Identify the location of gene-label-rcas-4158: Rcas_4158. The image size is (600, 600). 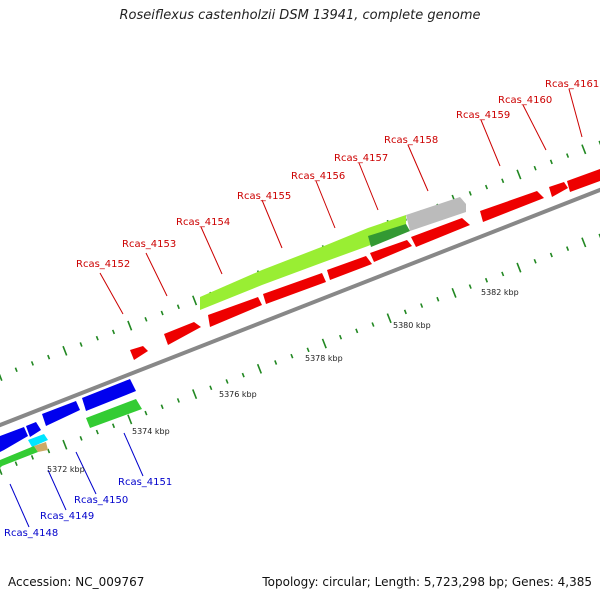
(411, 140).